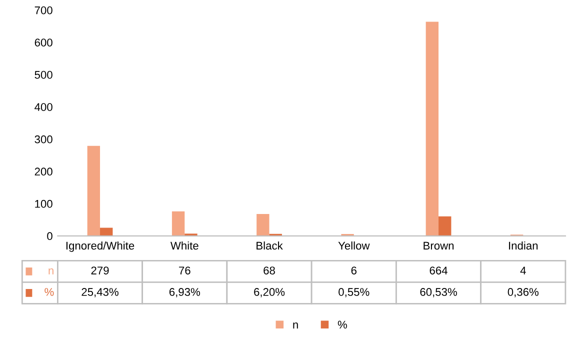 Image resolution: width=577 pixels, height=337 pixels. I want to click on y-tick-label: 300, so click(43, 139).